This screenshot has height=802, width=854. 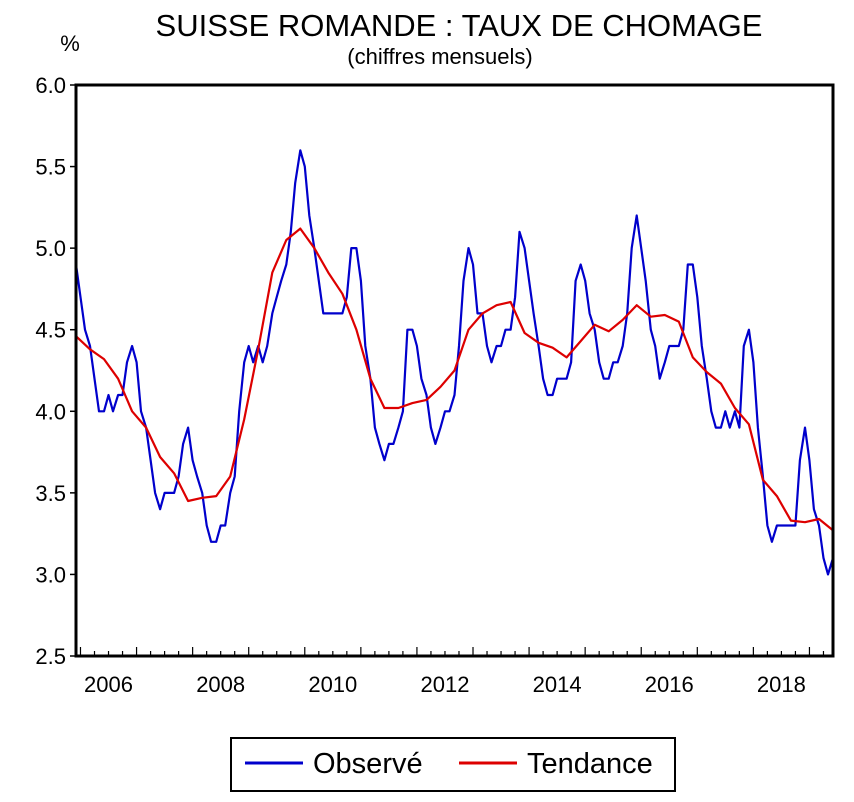 I want to click on y-axis-unit: %, so click(x=70, y=43).